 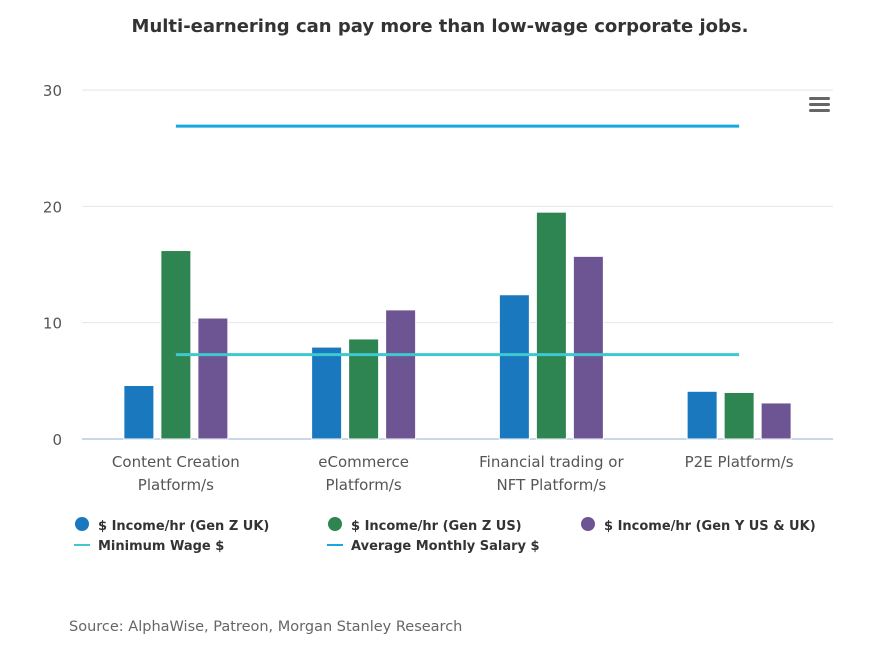 I want to click on hamburger-menu-icon, so click(x=819, y=104).